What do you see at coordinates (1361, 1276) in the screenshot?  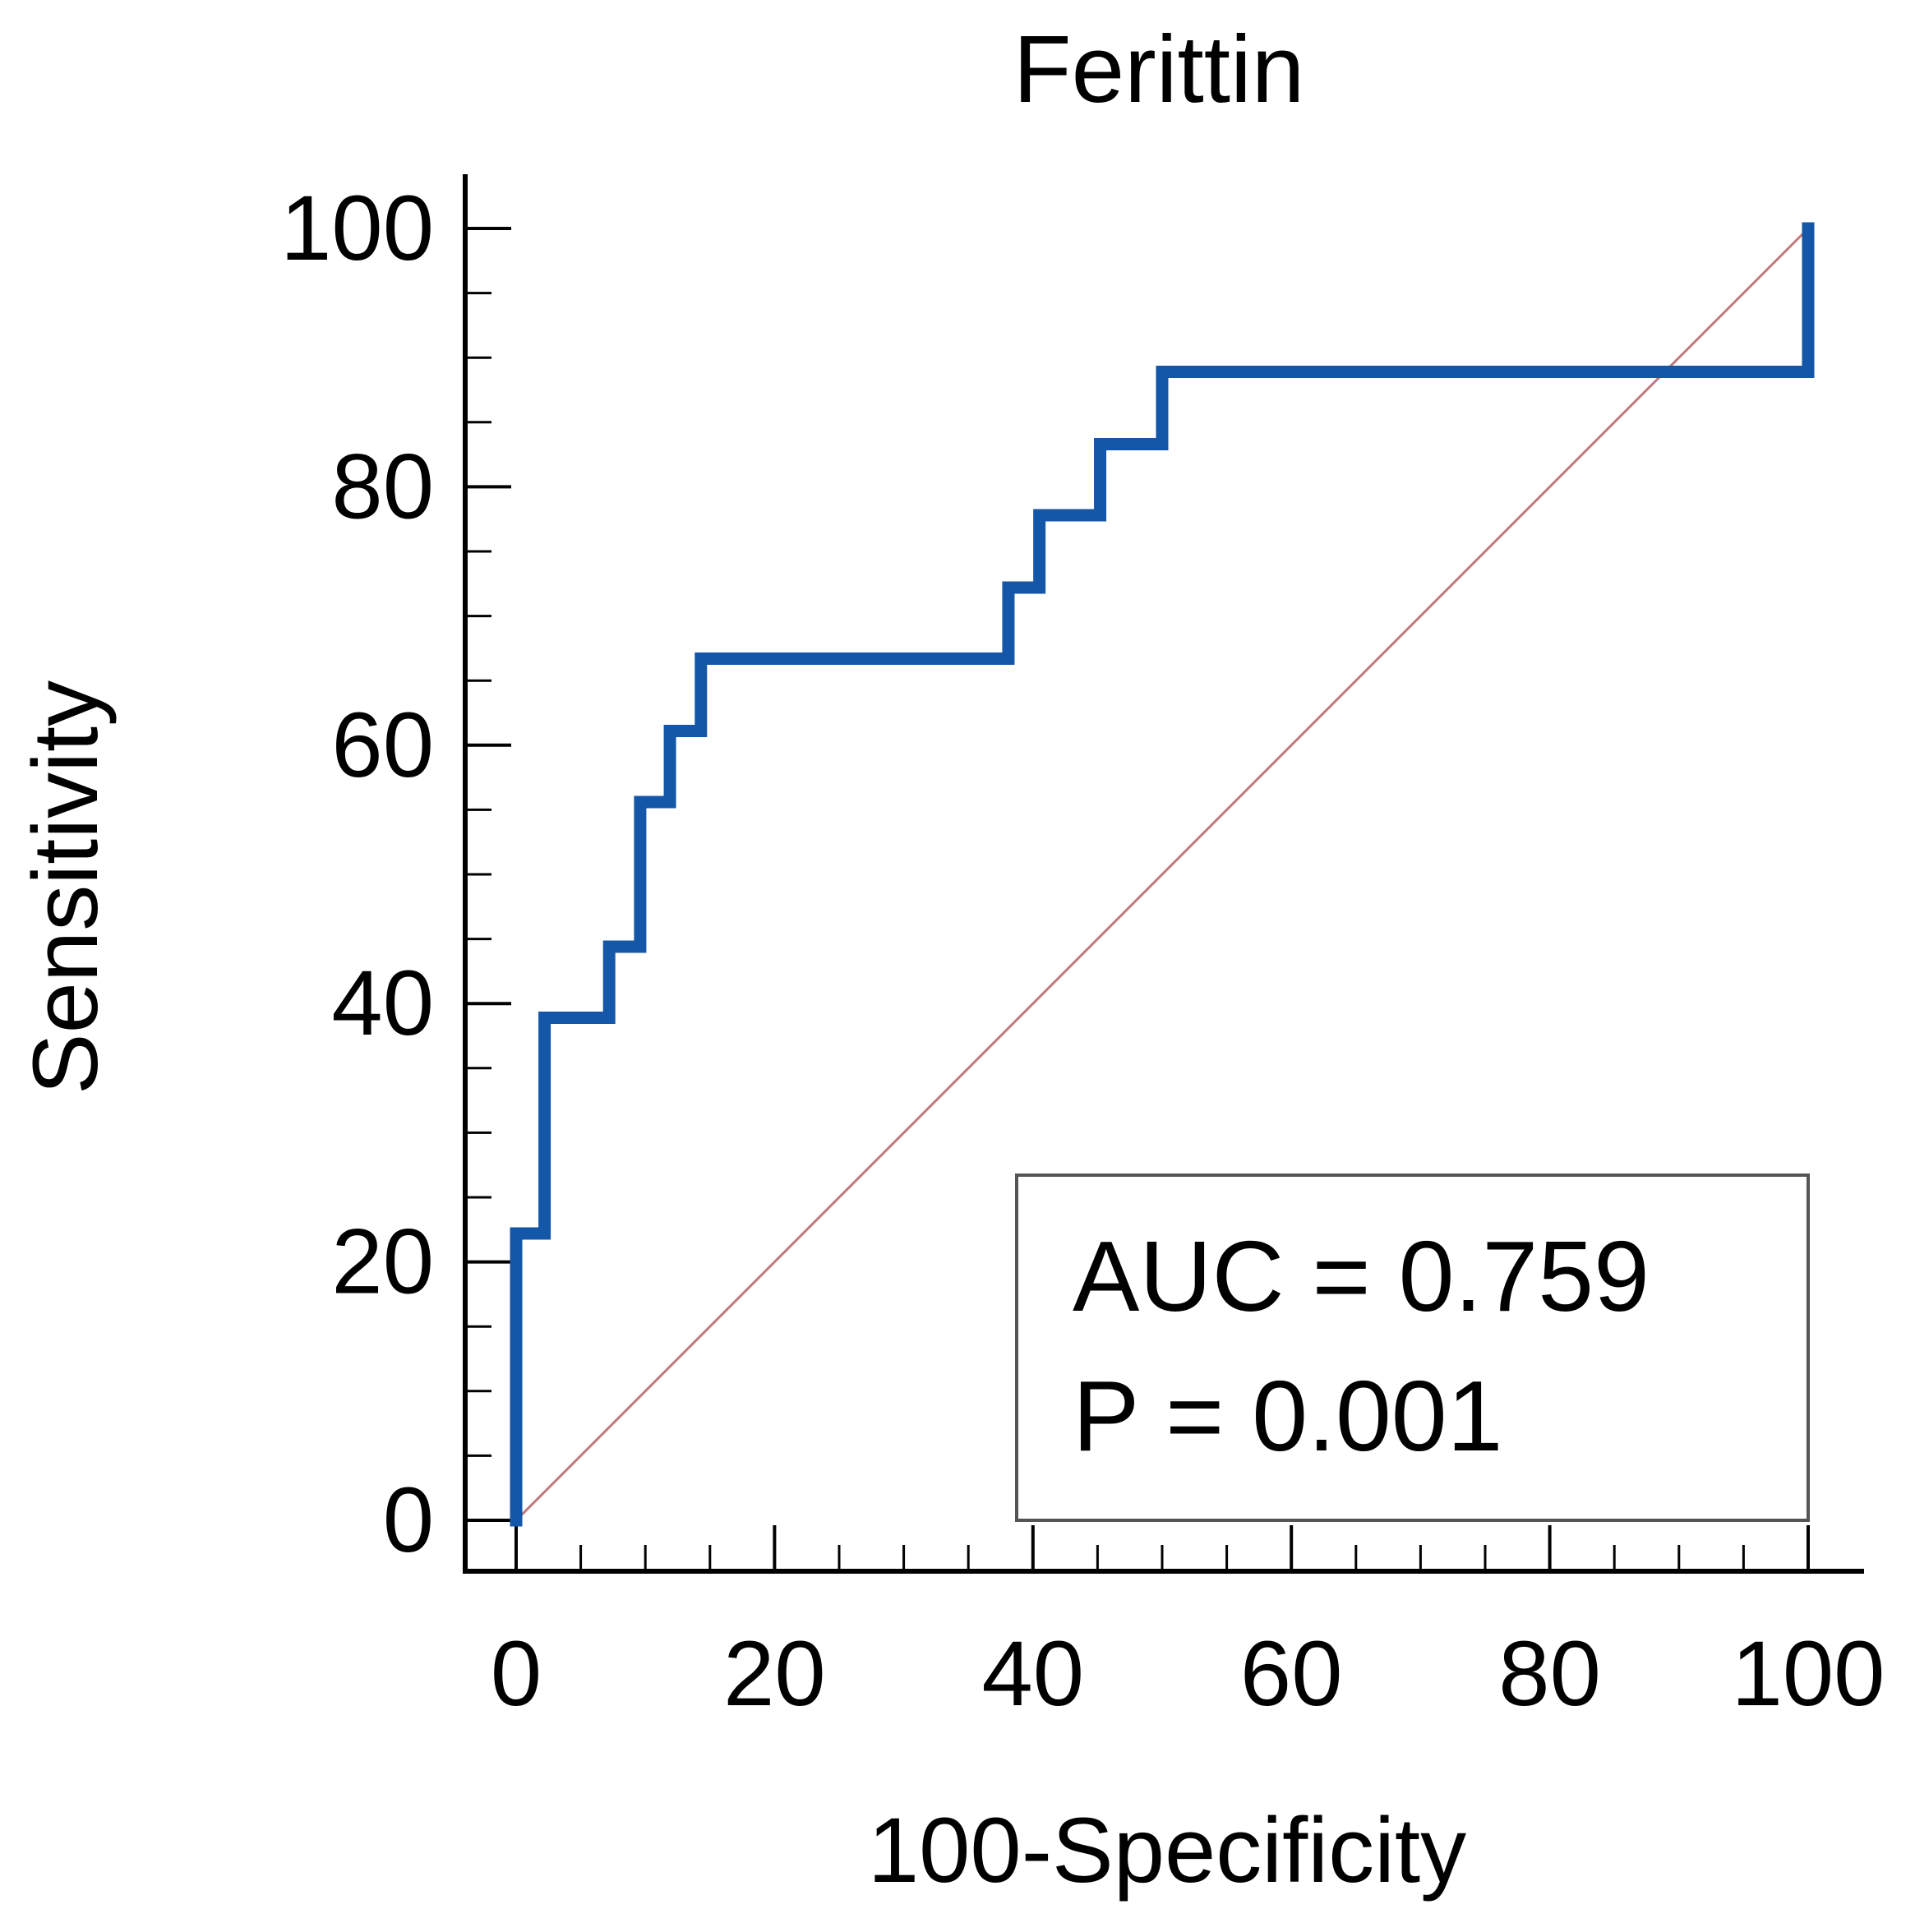 I see `auc-annotation: AUC = 0.759` at bounding box center [1361, 1276].